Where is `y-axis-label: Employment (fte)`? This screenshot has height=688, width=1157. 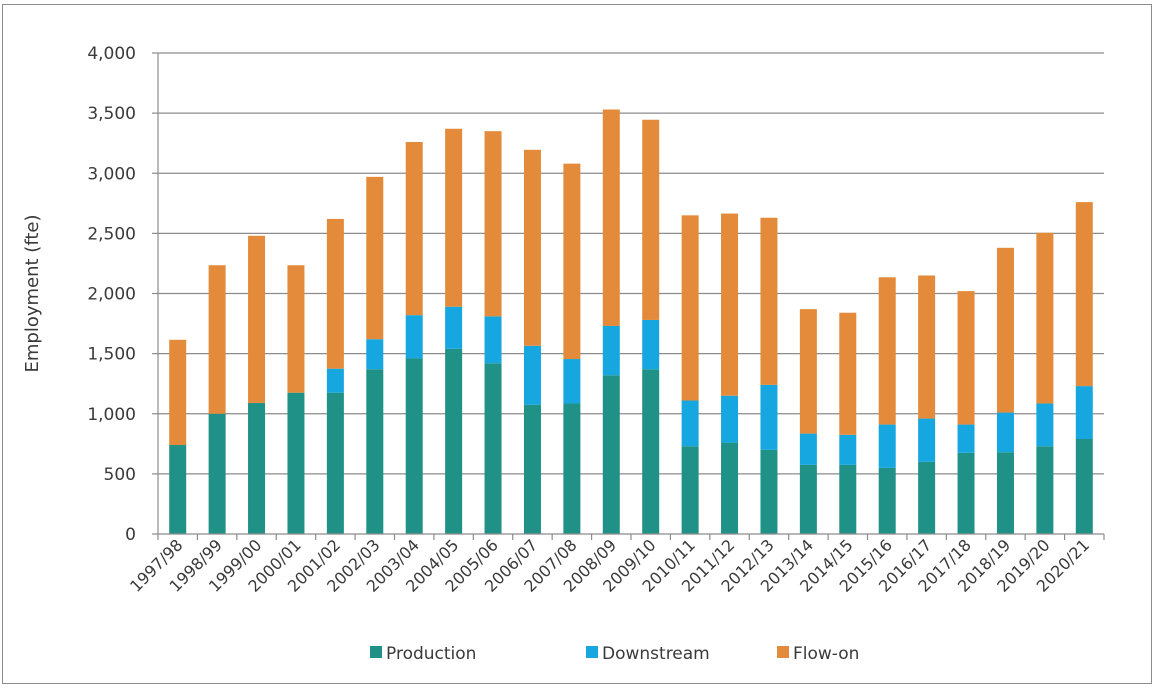 y-axis-label: Employment (fte) is located at coordinates (32, 294).